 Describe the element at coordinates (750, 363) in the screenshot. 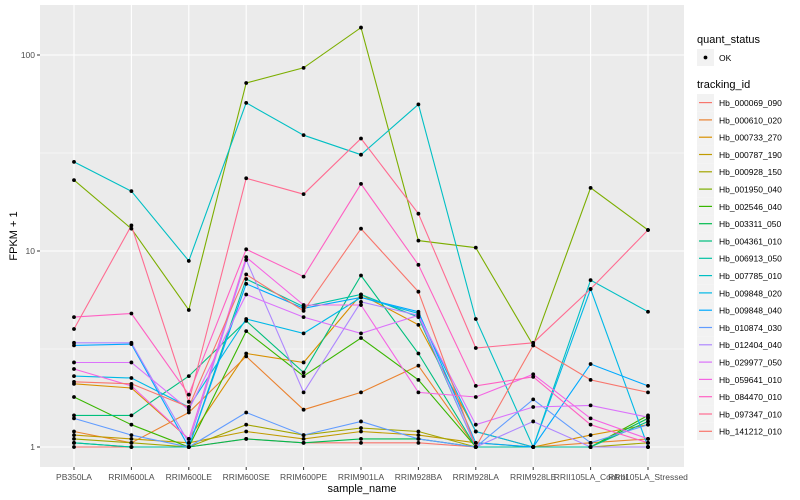

I see `legend-label: Hb_029977_050` at that location.